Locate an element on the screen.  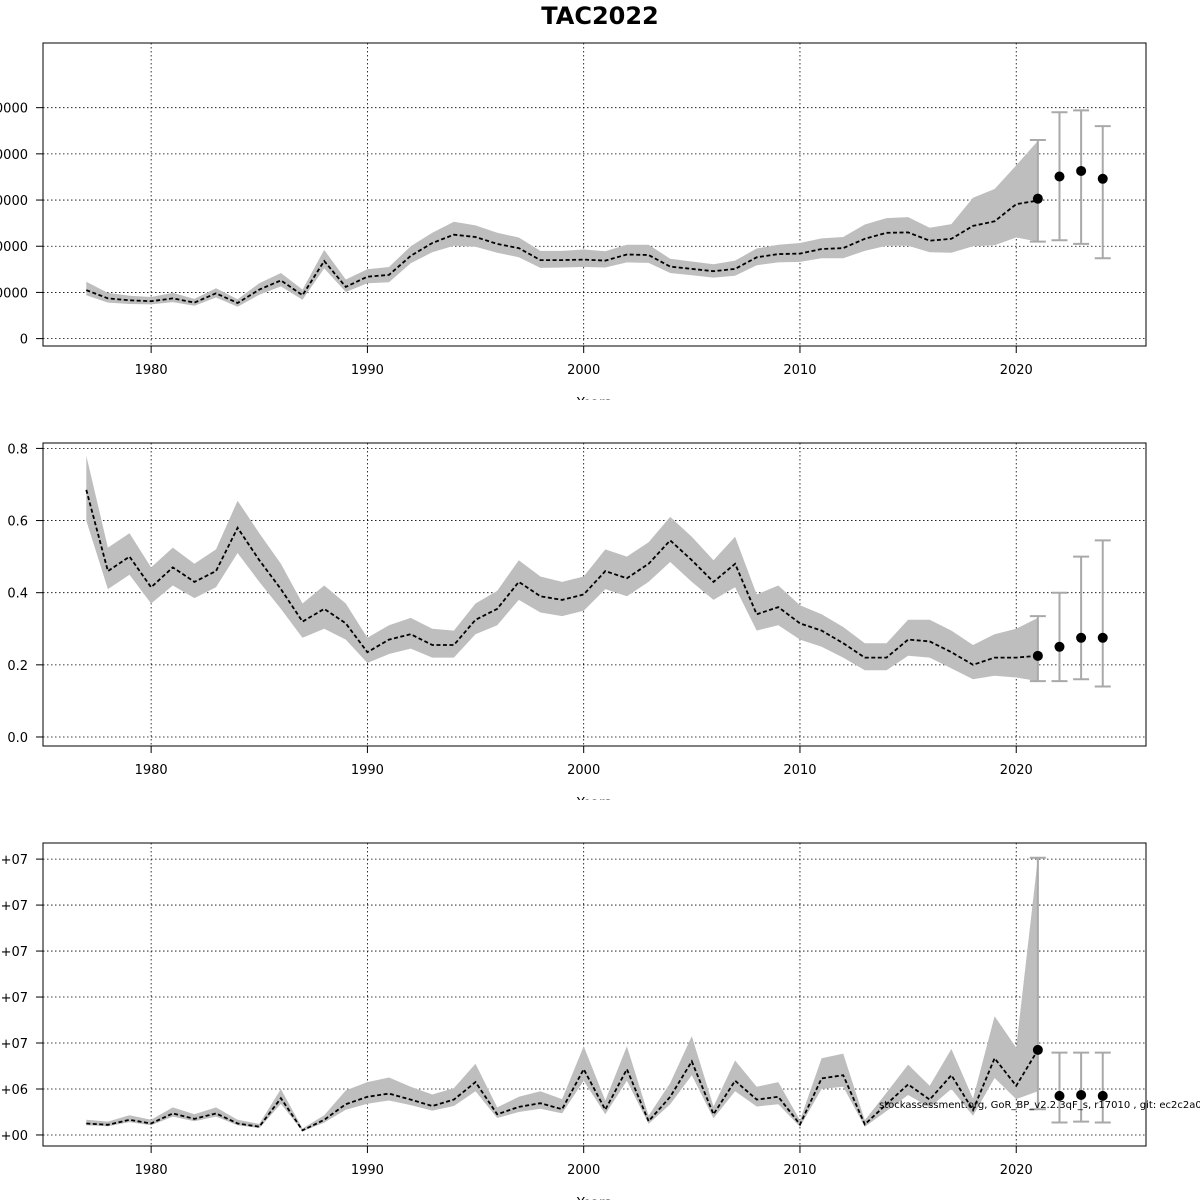
y-tick-label: +00 is located at coordinates (14, 1136).